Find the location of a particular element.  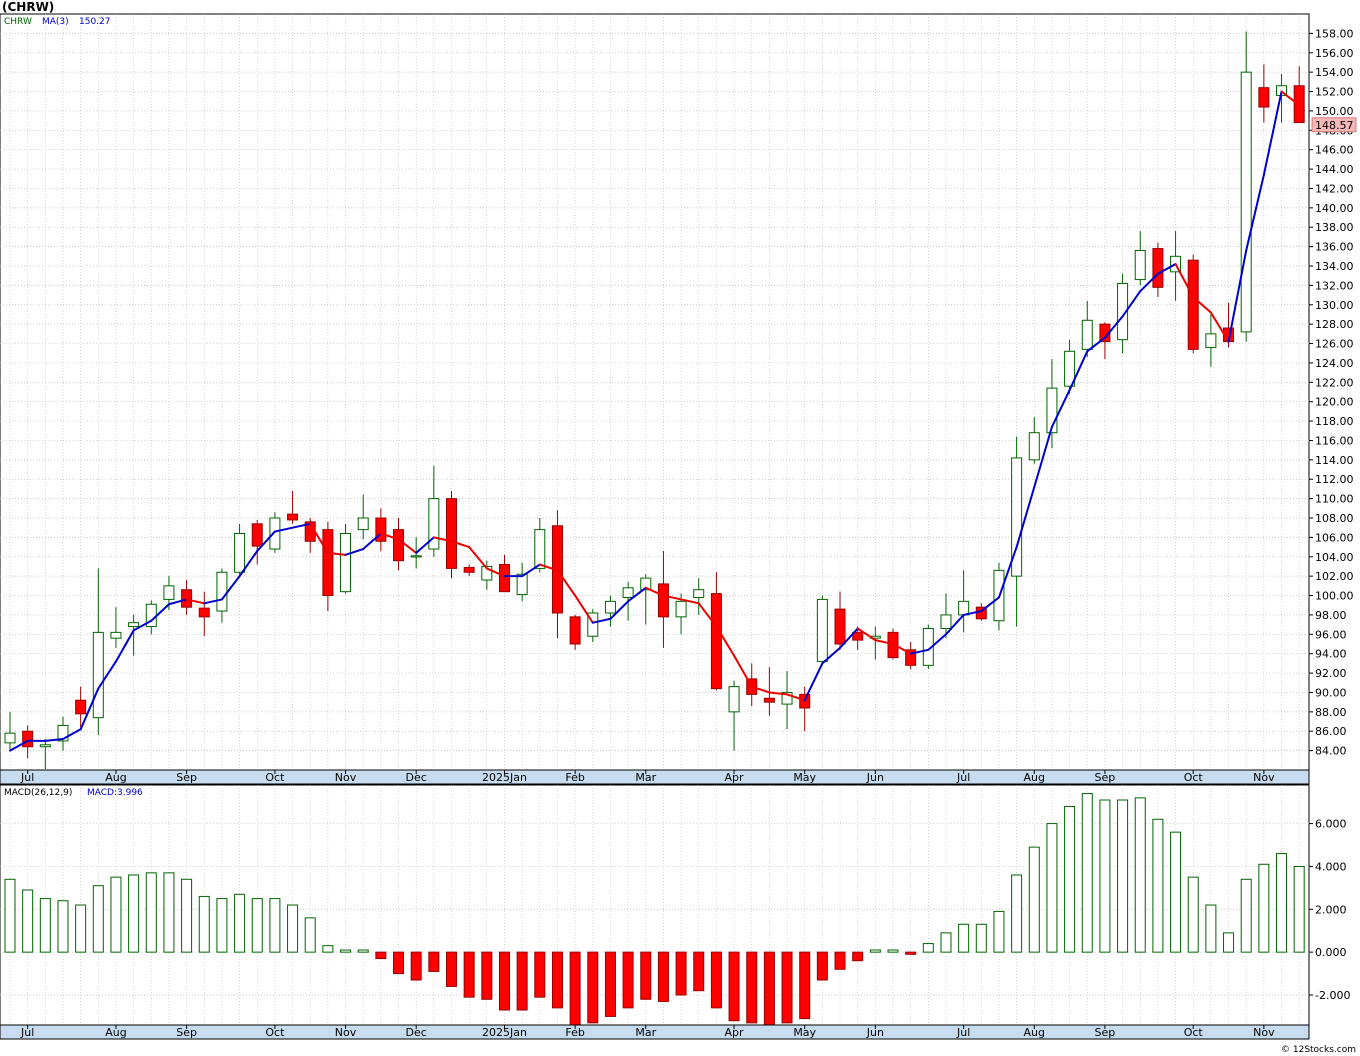

price-y-tick-label: 84.00 is located at coordinates (1331, 751).